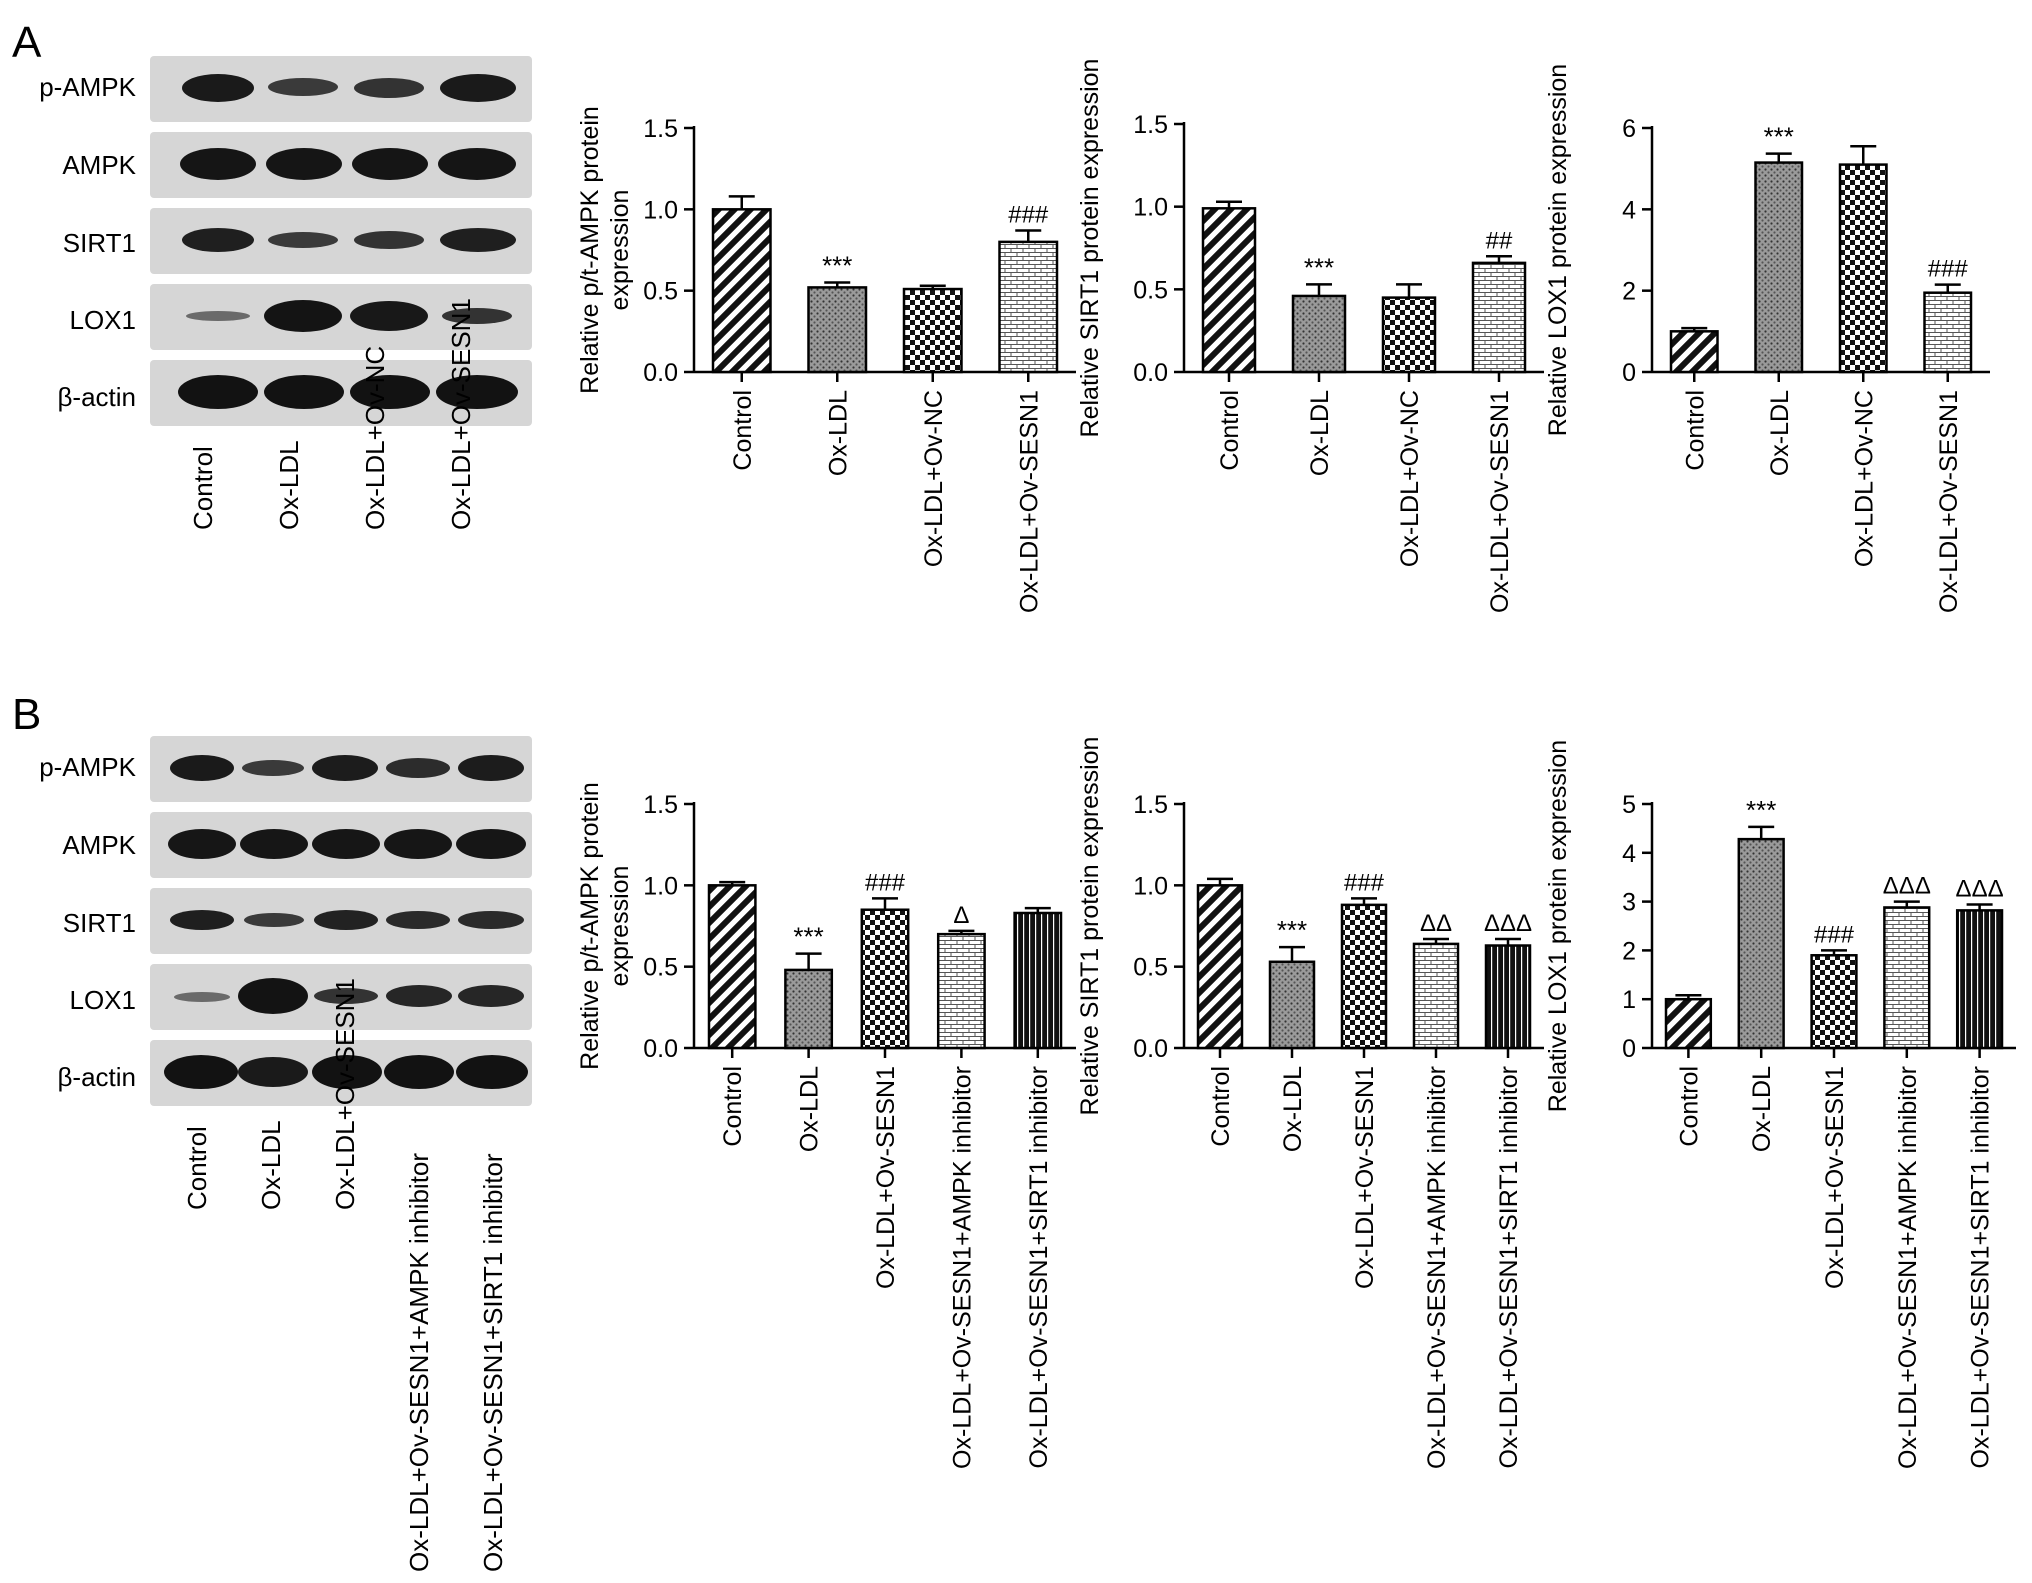 This screenshot has width=2032, height=1583. Describe the element at coordinates (341, 89) in the screenshot. I see `blot-strip-p-ampk` at that location.